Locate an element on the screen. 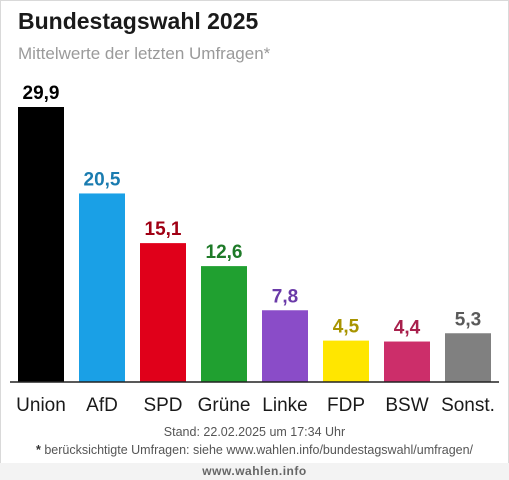 The image size is (509, 480). value-label: 7,8 is located at coordinates (285, 296).